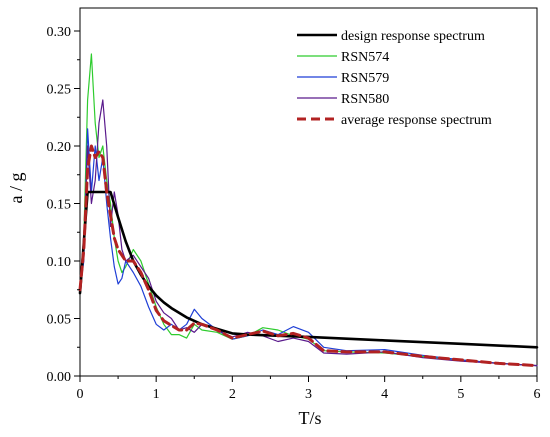  What do you see at coordinates (460, 394) in the screenshot?
I see `x-tick-label: 5` at bounding box center [460, 394].